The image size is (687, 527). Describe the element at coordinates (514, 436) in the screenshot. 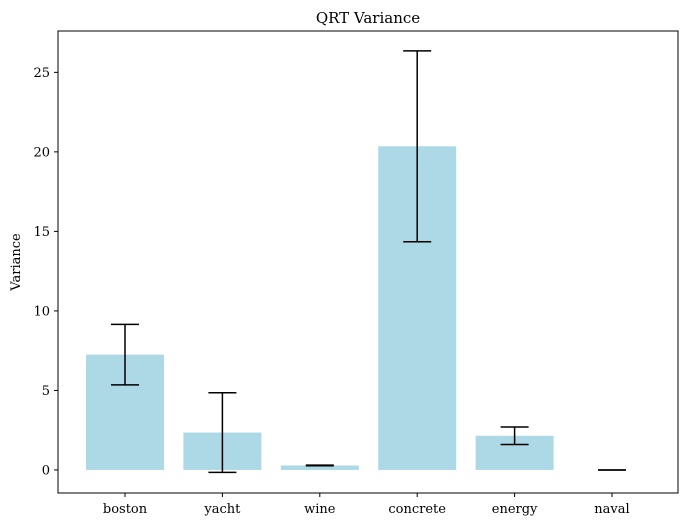

I see `error-bar-energy` at that location.